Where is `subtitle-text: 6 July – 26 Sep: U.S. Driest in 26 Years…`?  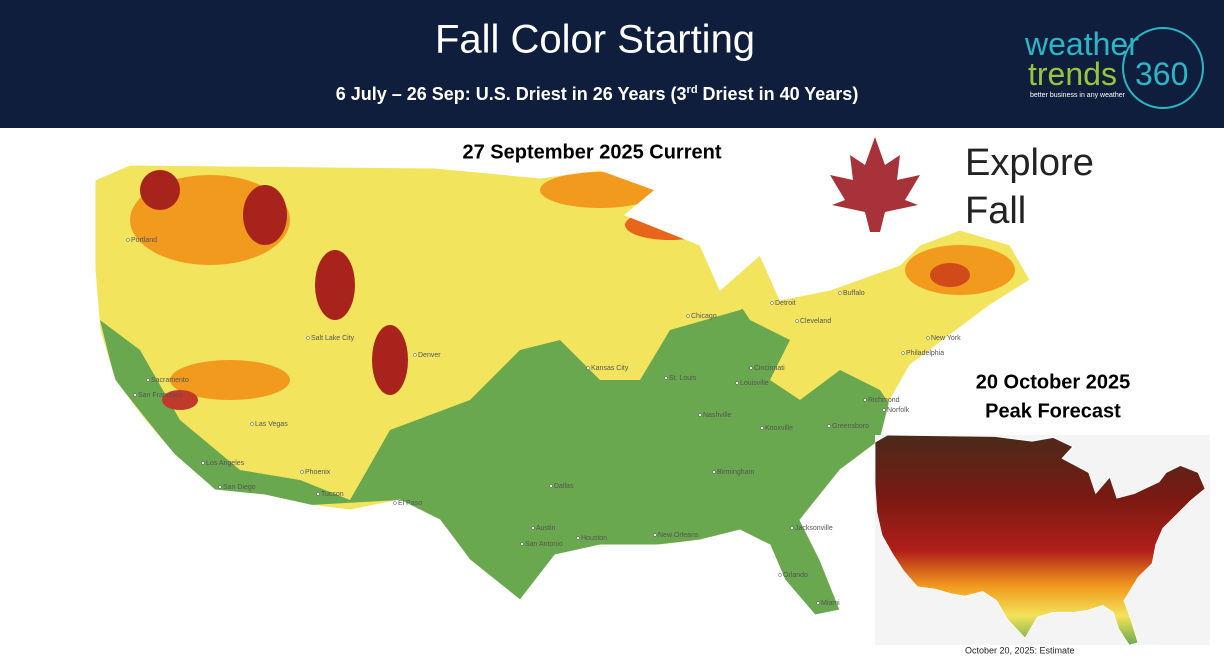 subtitle-text: 6 July – 26 Sep: U.S. Driest in 26 Years… is located at coordinates (511, 94).